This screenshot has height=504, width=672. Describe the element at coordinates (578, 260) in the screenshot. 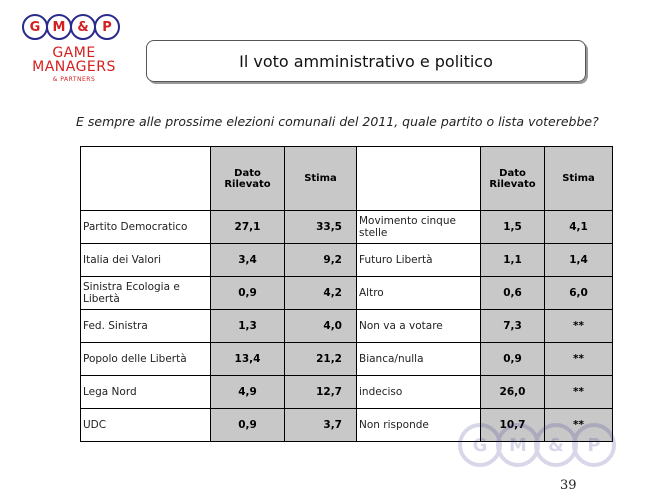

I see `right-stima-value: 1,4` at that location.